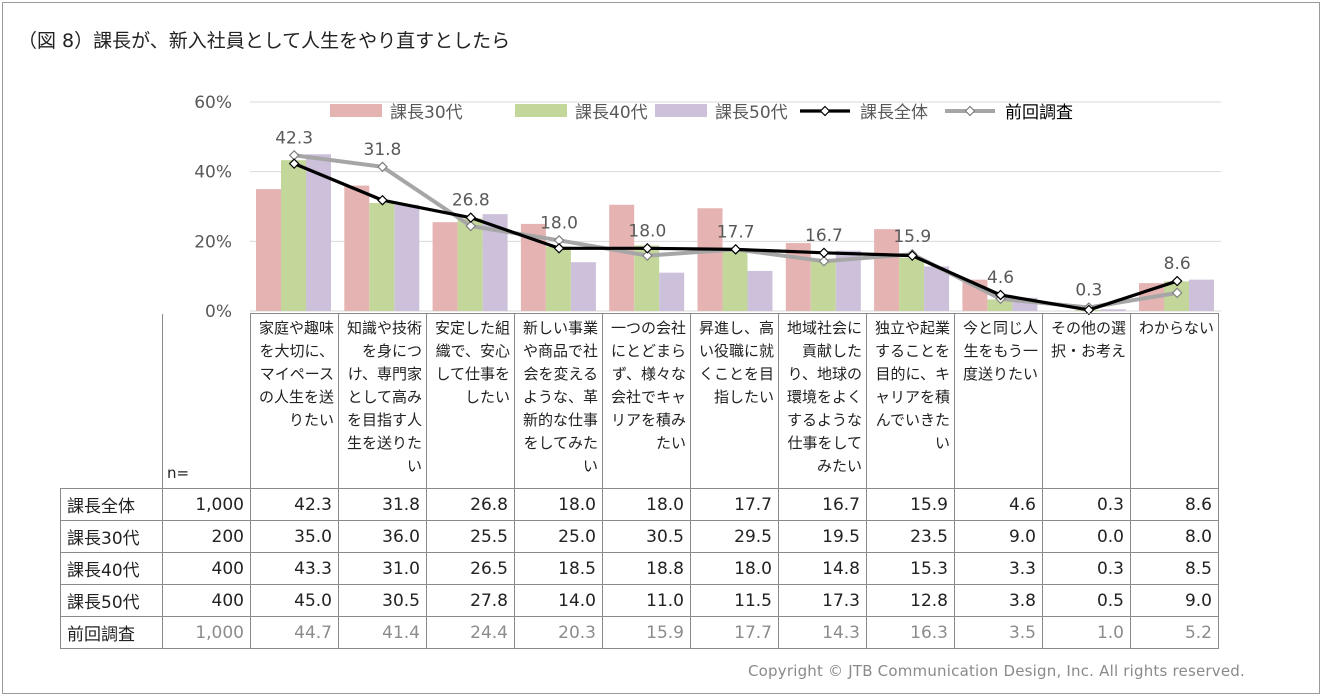 The image size is (1324, 698). What do you see at coordinates (356, 110) in the screenshot?
I see `legend-swatch-s30` at bounding box center [356, 110].